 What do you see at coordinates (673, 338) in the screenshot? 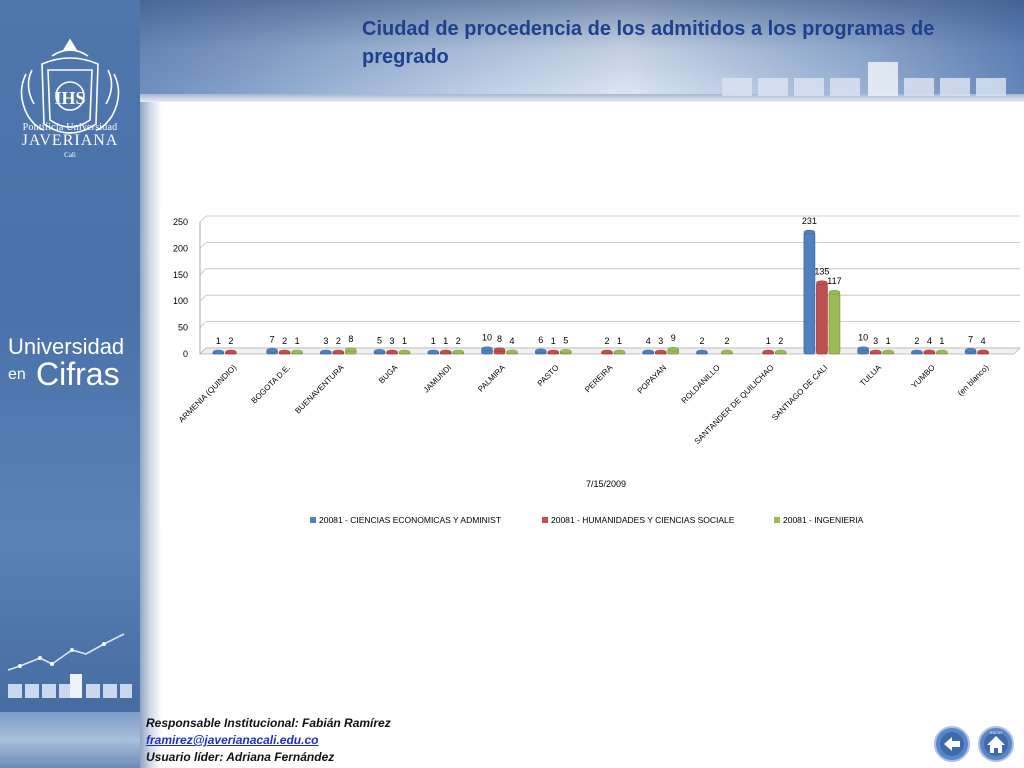
I see `data-label: 9` at bounding box center [673, 338].